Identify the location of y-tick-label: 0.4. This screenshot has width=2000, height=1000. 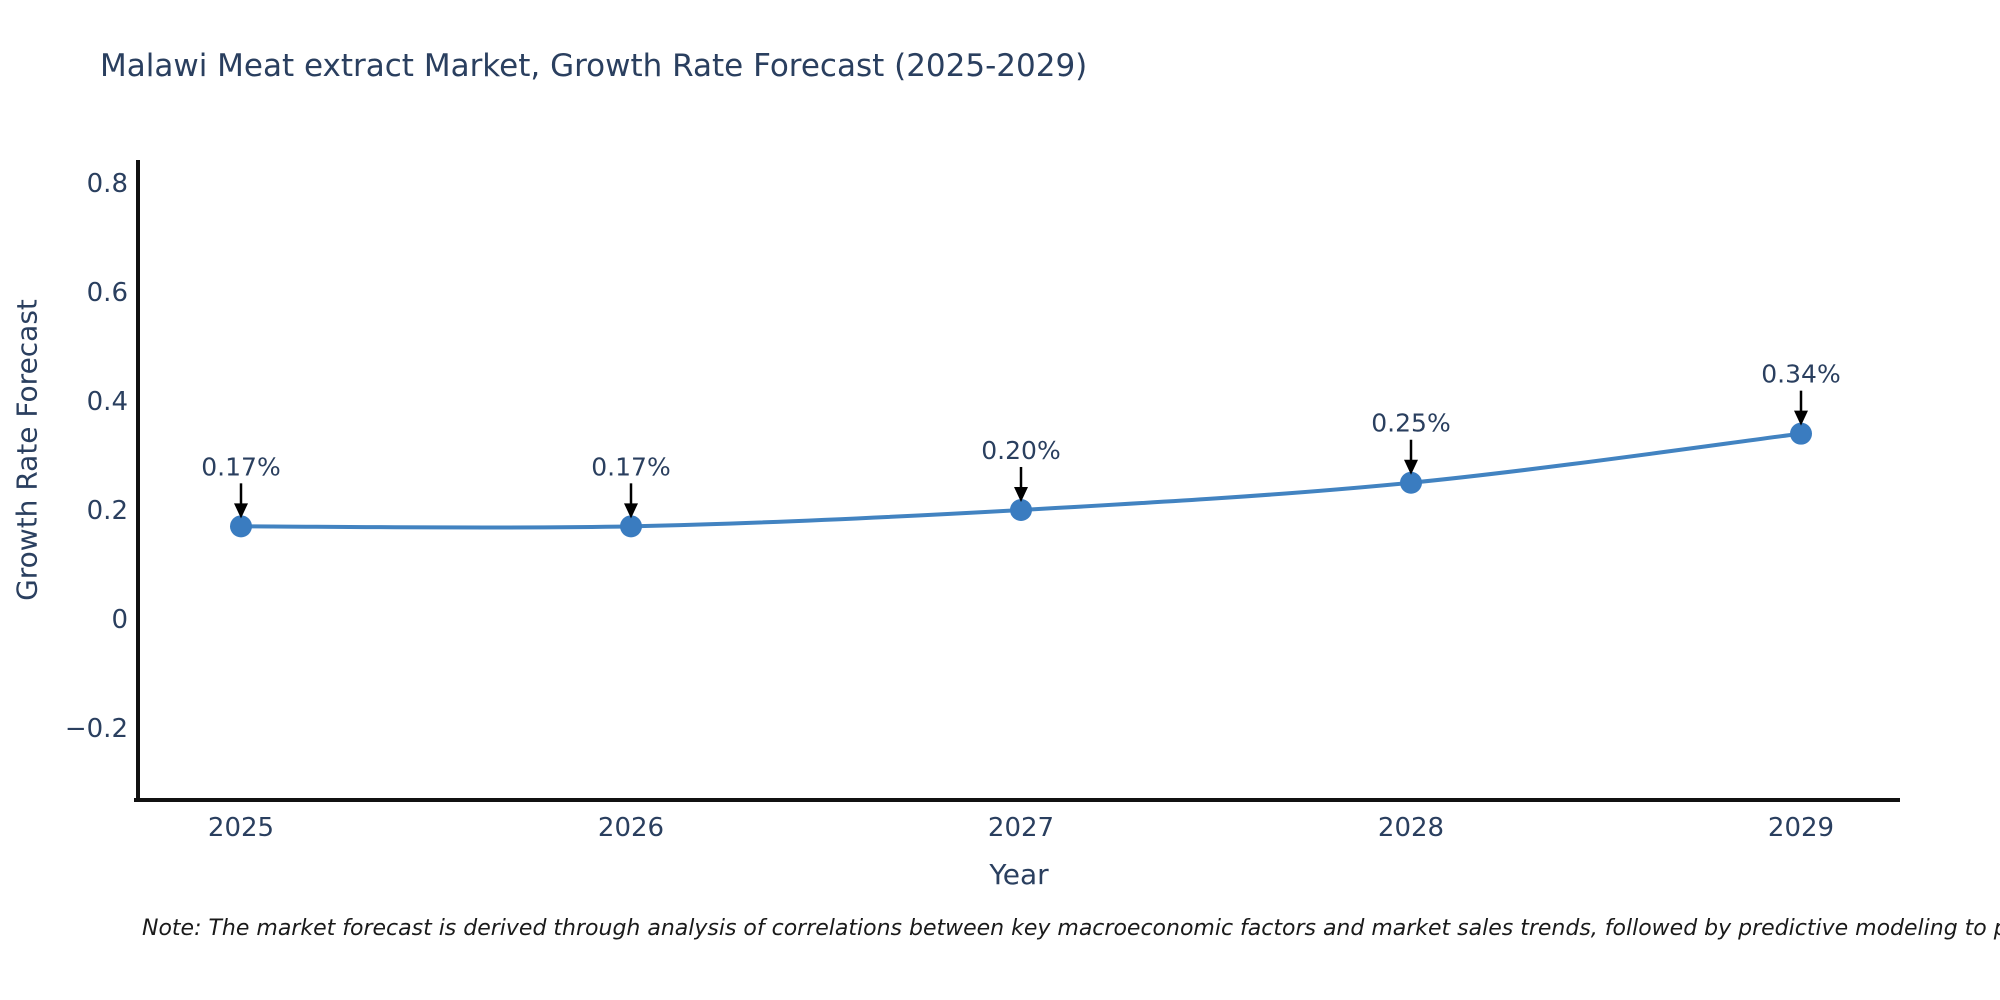
(107, 402).